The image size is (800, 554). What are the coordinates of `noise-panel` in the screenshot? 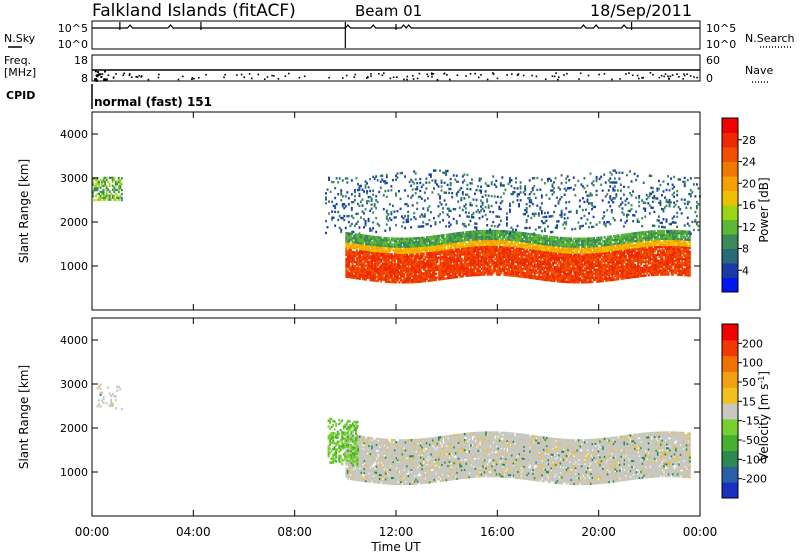 It's located at (396, 35).